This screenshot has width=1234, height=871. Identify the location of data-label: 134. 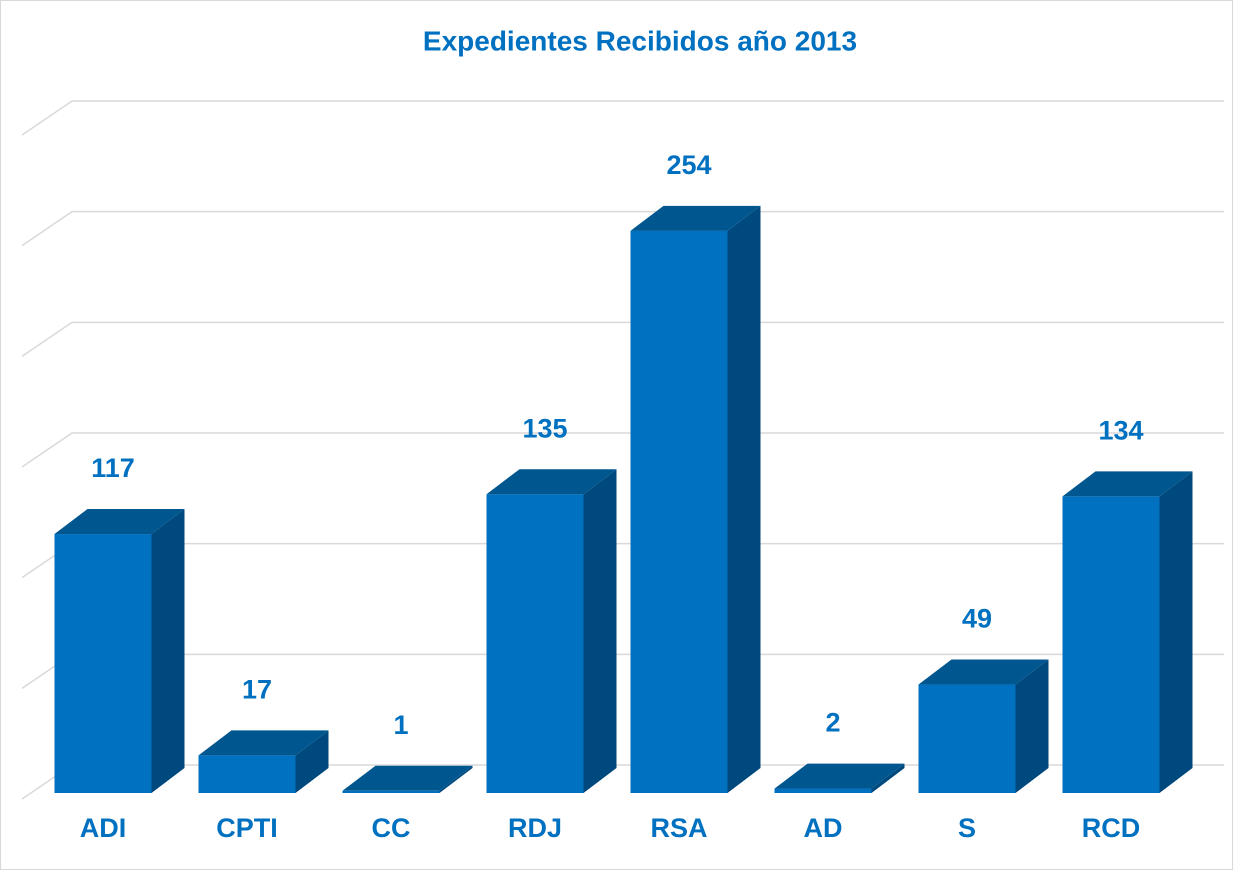
(1120, 431).